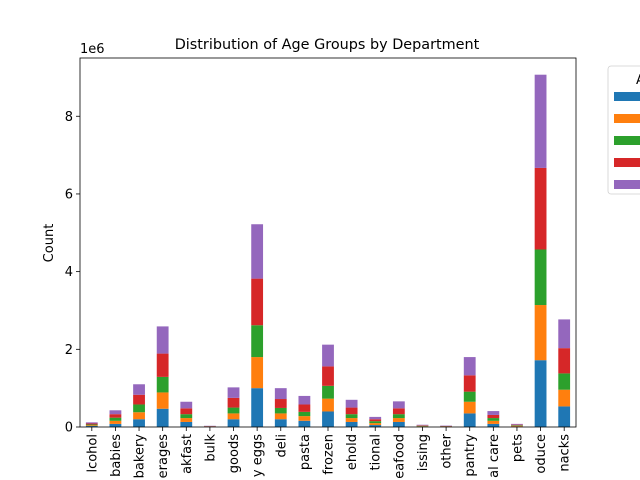  I want to click on x-tick-label: babies, so click(116, 455).